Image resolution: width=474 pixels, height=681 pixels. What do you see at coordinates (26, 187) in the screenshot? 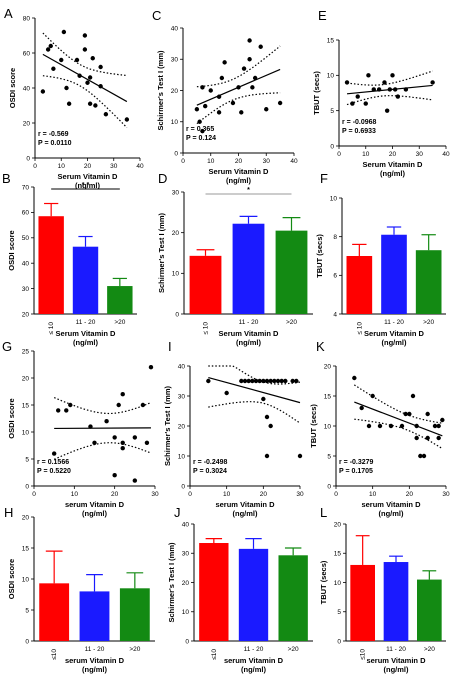
I see `y-tick-label: 70` at bounding box center [26, 187].